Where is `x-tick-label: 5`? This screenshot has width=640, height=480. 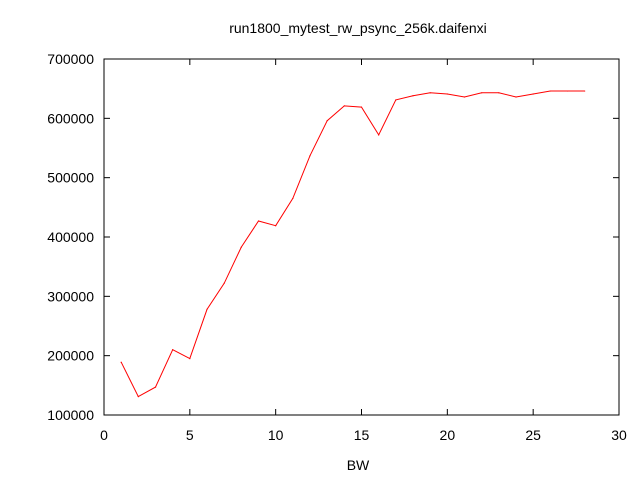
x-tick-label: 5 is located at coordinates (190, 435).